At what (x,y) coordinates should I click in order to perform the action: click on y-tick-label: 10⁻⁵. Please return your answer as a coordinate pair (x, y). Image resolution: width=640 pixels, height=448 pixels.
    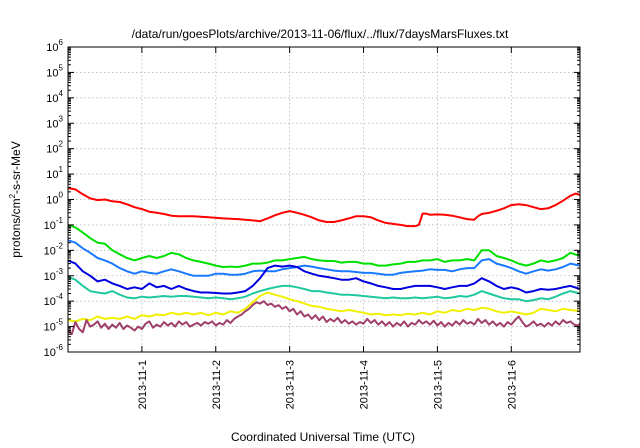
    Looking at the image, I should click on (54, 326).